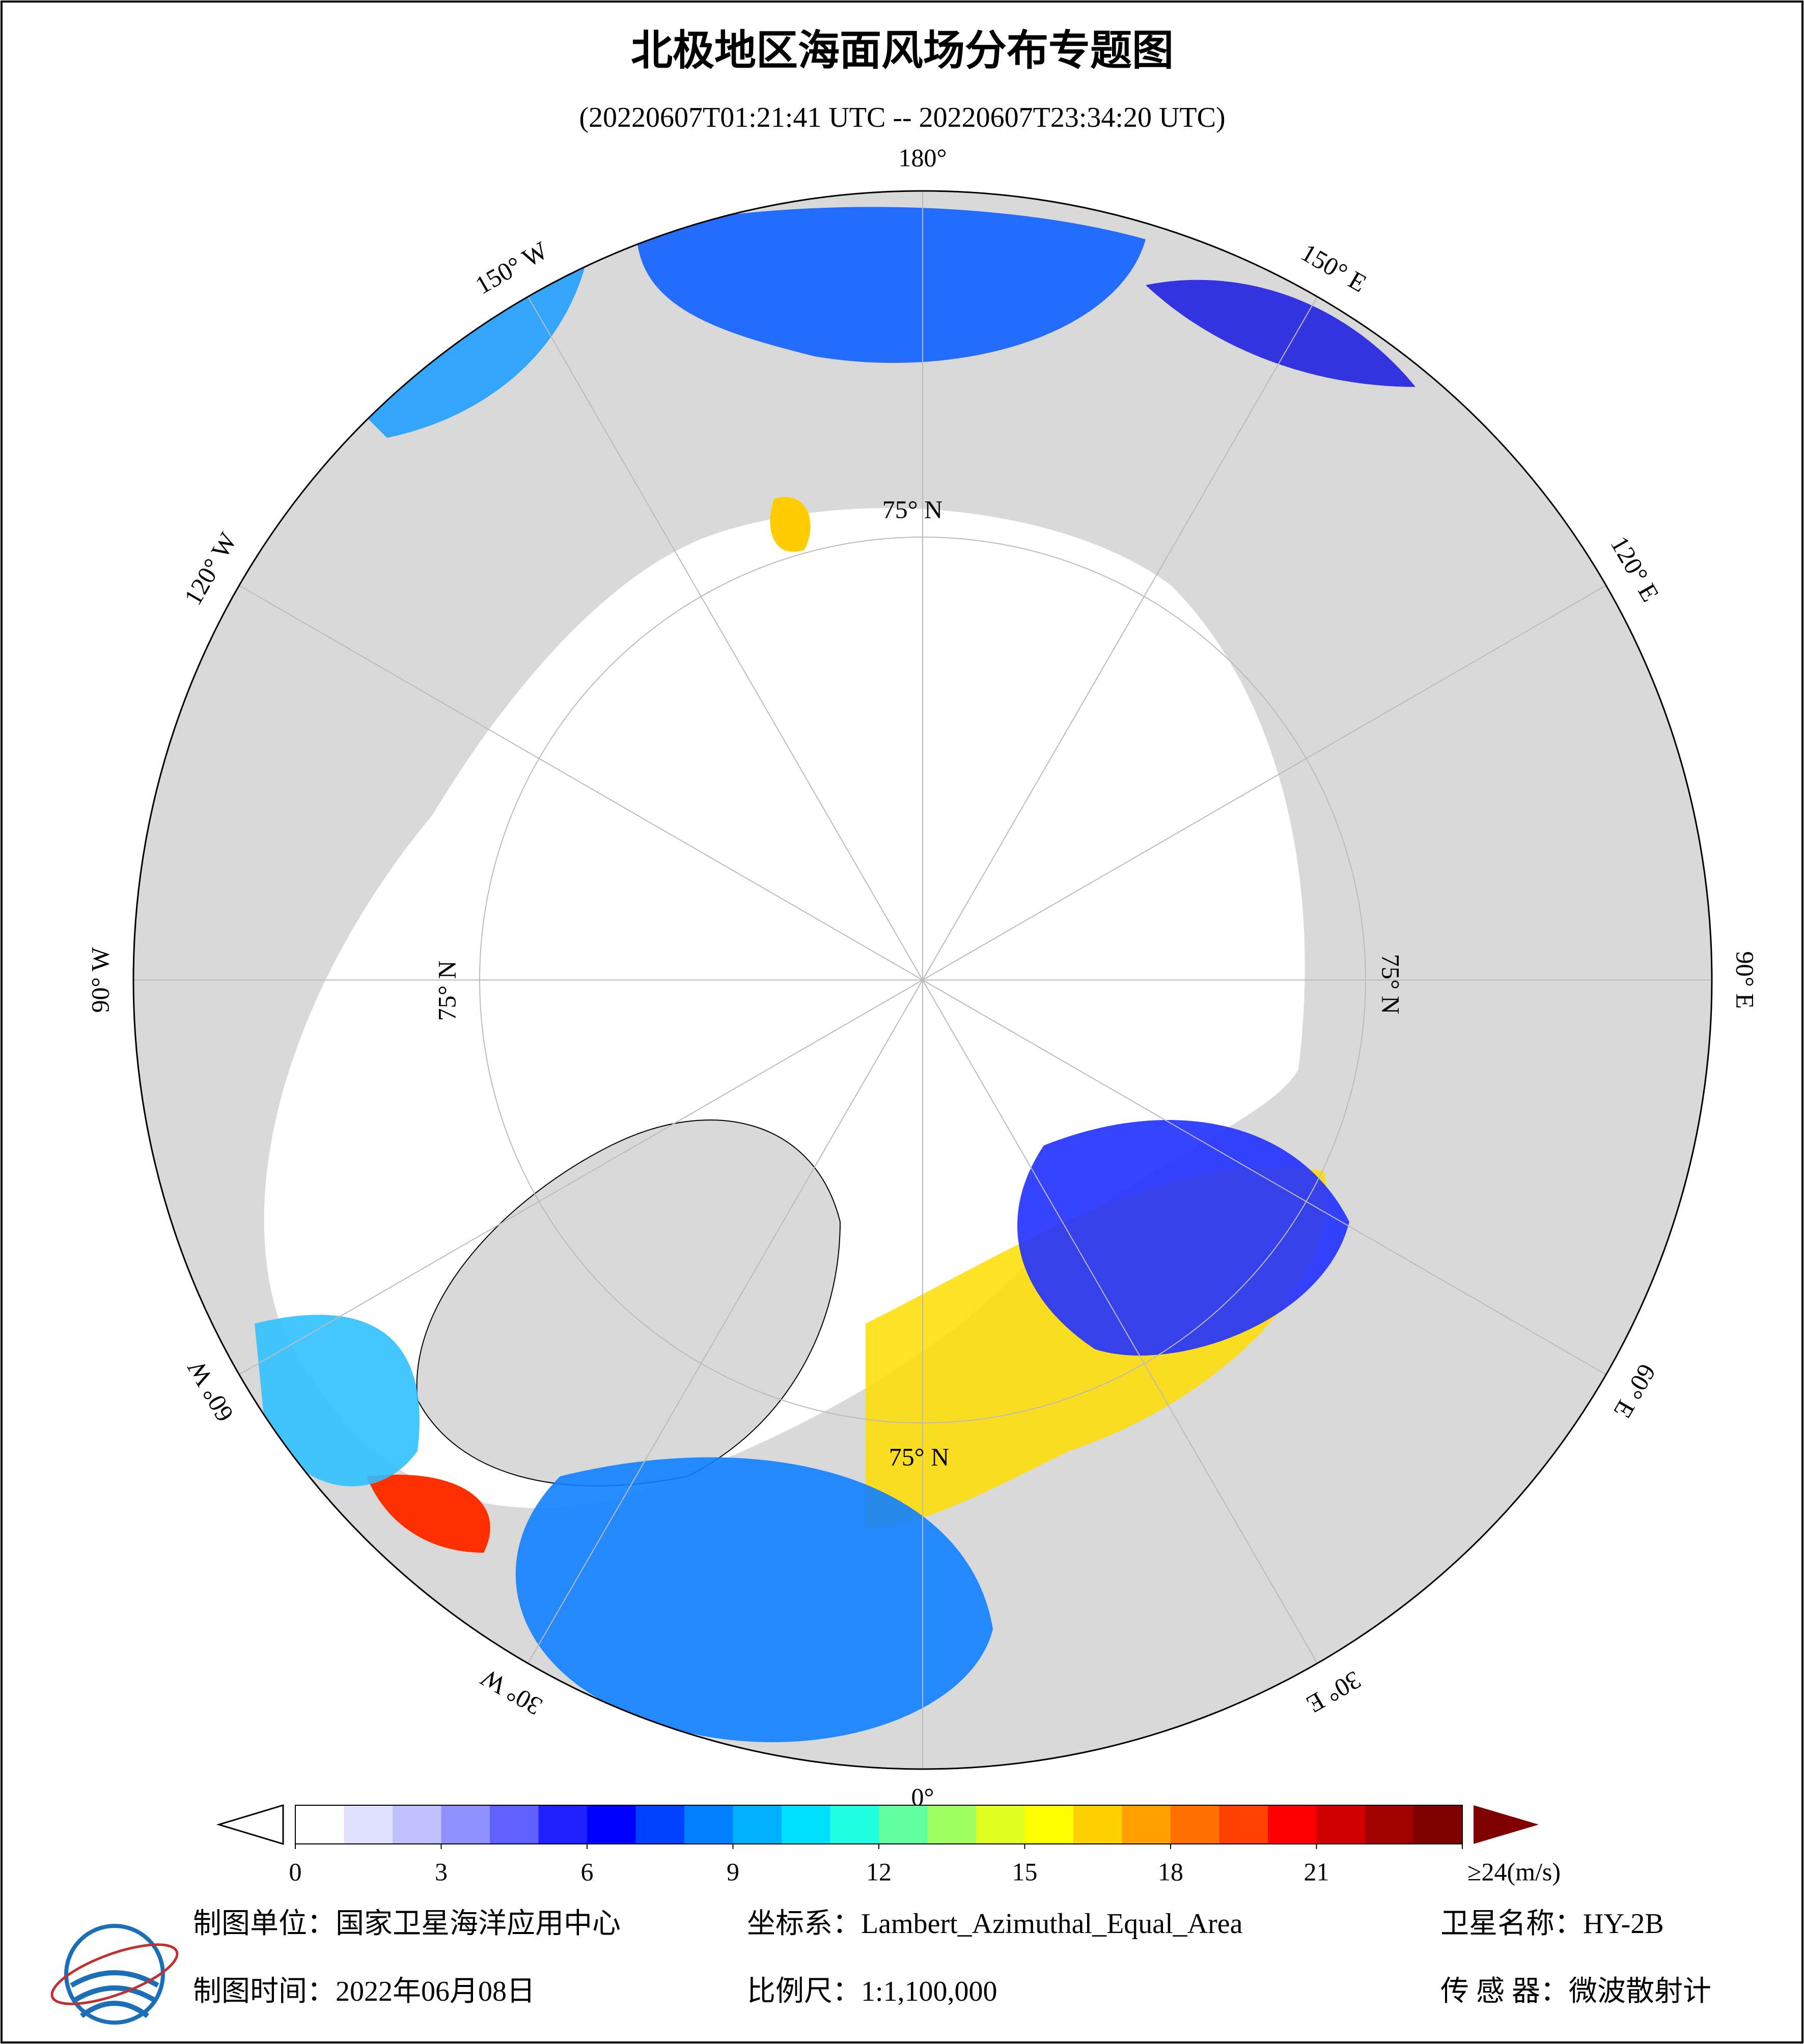 This screenshot has height=2044, width=1804. What do you see at coordinates (441, 1871) in the screenshot?
I see `colorbar-tick-label: 3` at bounding box center [441, 1871].